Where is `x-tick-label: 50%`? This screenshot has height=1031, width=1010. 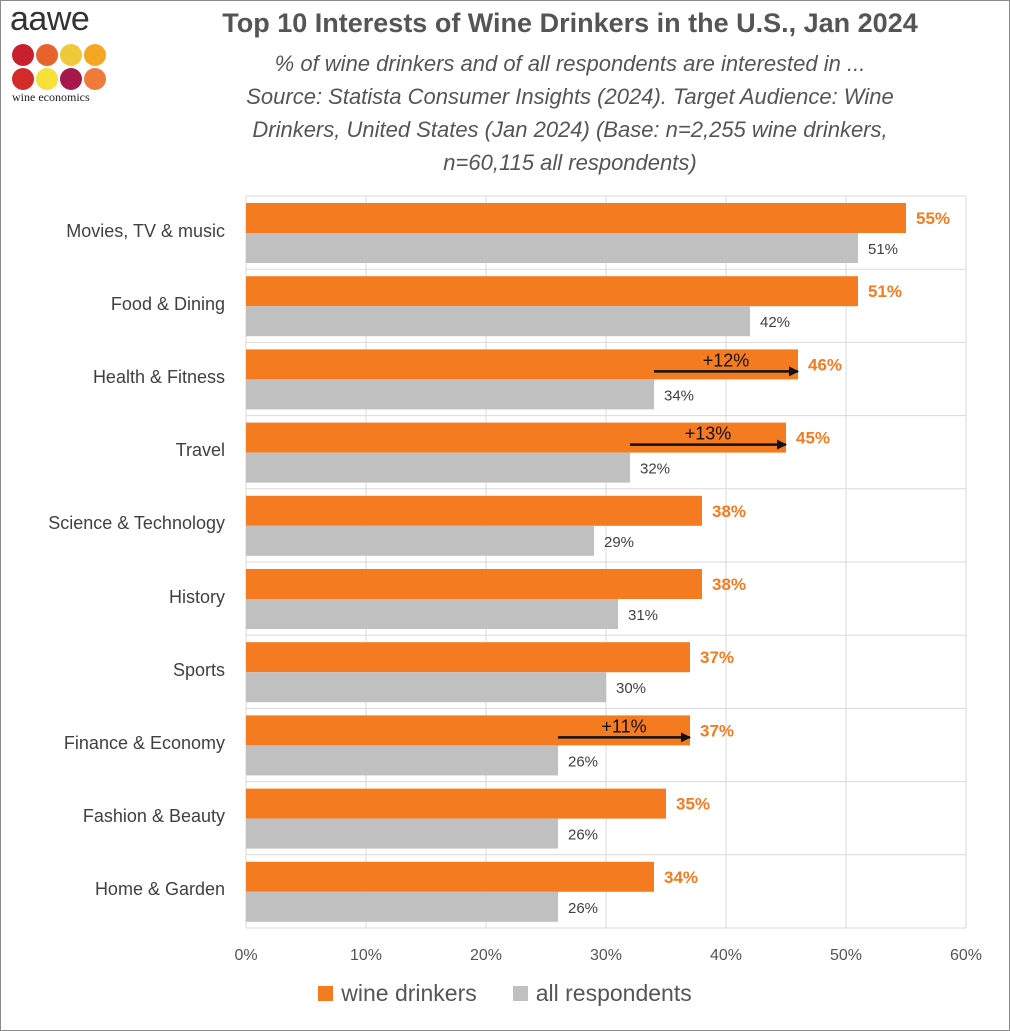
x-tick-label: 50% is located at coordinates (846, 955).